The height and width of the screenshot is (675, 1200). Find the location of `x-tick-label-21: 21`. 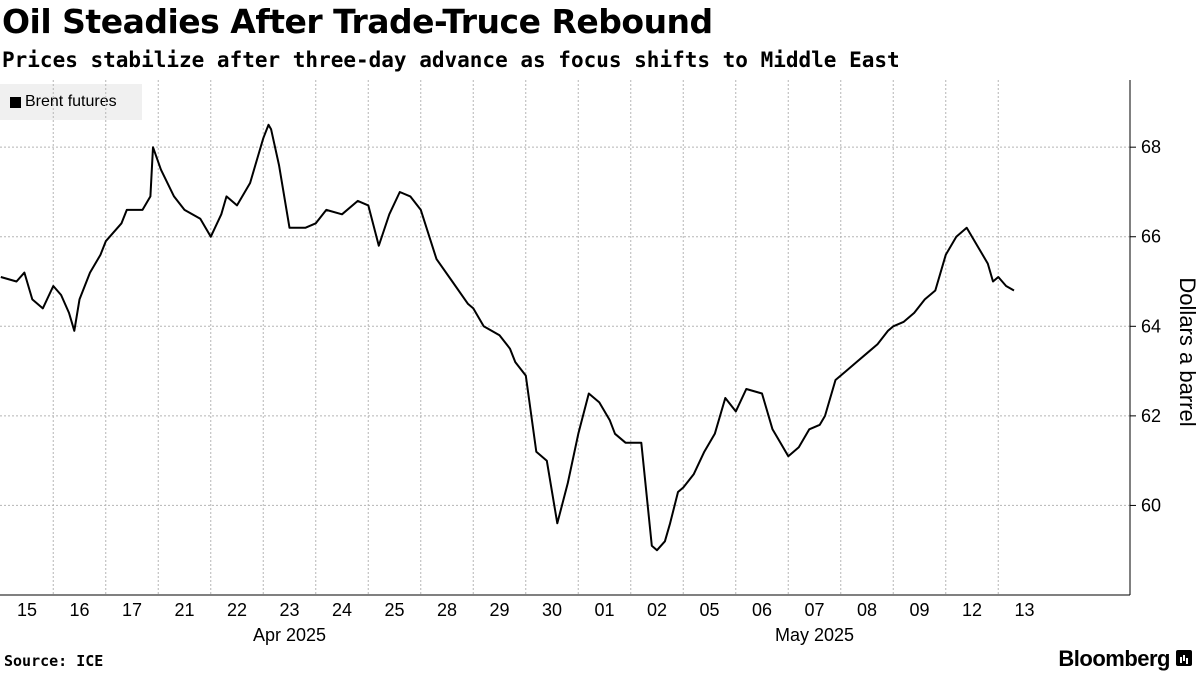

x-tick-label-21: 21 is located at coordinates (184, 610).